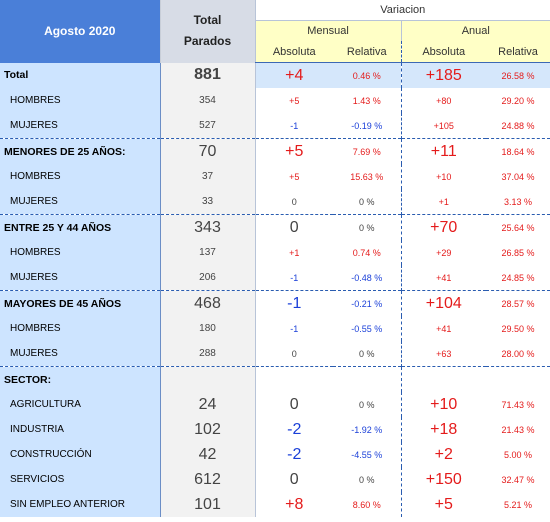 Image resolution: width=550 pixels, height=522 pixels. Describe the element at coordinates (207, 328) in the screenshot. I see `total-parados-cell: 180` at that location.